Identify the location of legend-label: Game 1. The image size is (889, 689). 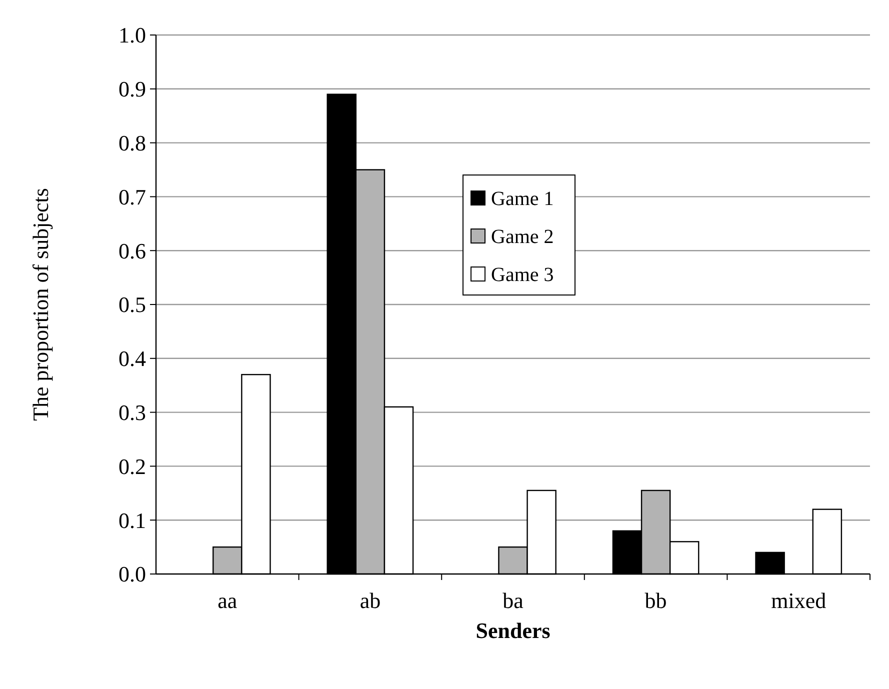
(522, 199).